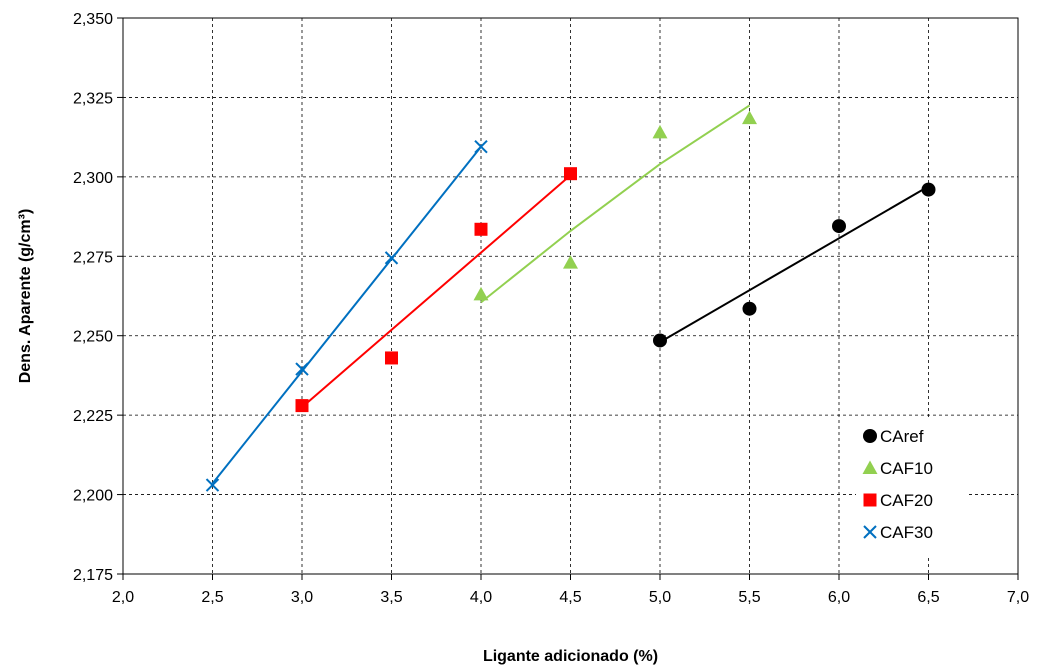 The image size is (1040, 668). I want to click on y-tick-label: 2,200, so click(93, 496).